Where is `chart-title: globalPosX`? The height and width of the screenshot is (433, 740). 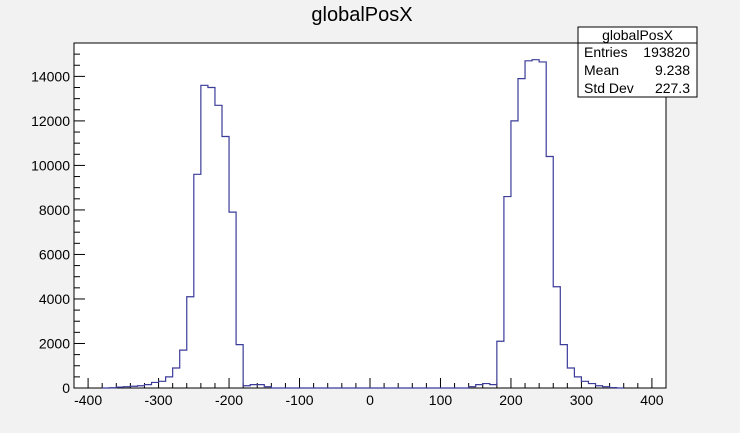 chart-title: globalPosX is located at coordinates (361, 15).